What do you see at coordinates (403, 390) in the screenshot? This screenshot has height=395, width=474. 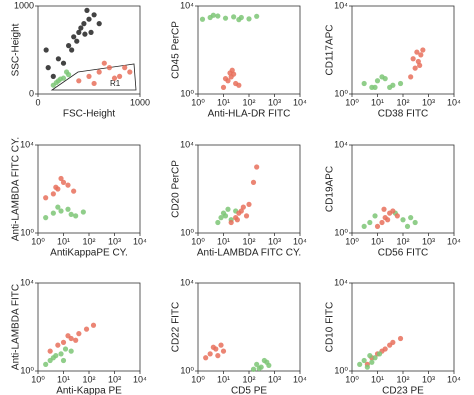 I see `x-axis-label: CD23 PE` at bounding box center [403, 390].